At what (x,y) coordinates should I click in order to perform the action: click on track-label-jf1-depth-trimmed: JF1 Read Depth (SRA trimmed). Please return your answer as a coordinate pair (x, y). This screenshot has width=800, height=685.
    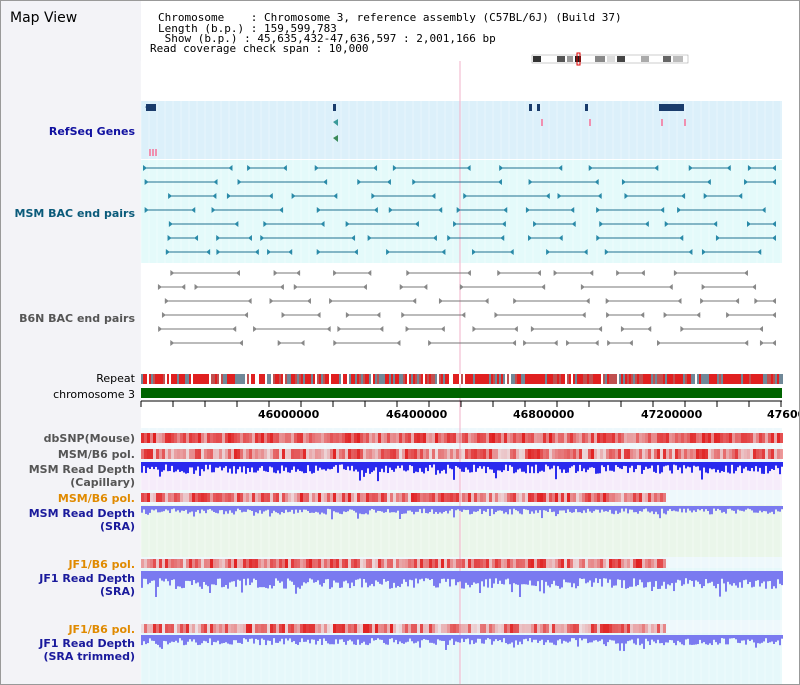
    Looking at the image, I should click on (87, 650).